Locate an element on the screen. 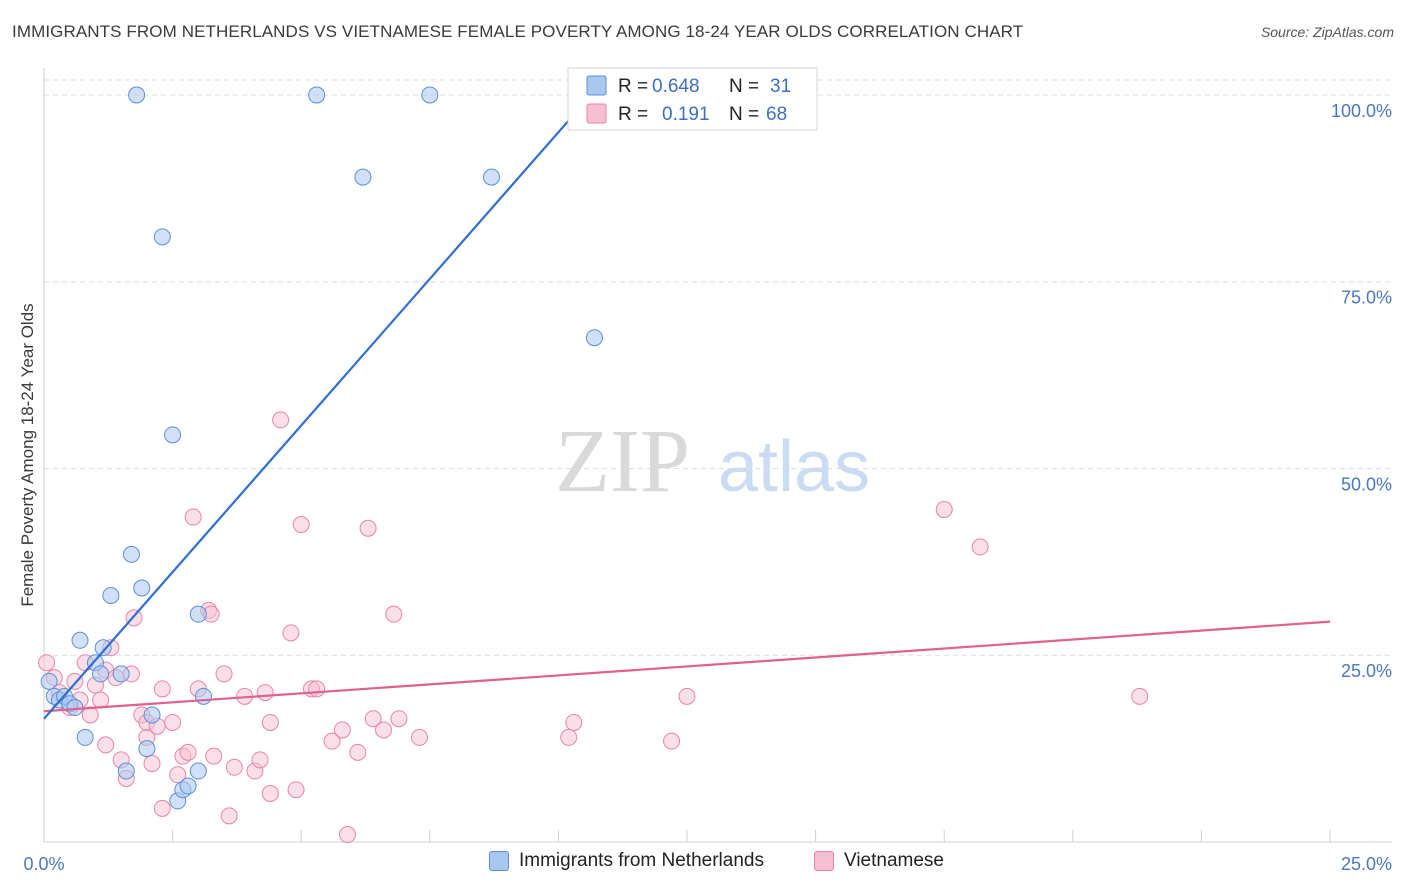  legend-item-vietnamese: Vietnamese is located at coordinates (879, 861).